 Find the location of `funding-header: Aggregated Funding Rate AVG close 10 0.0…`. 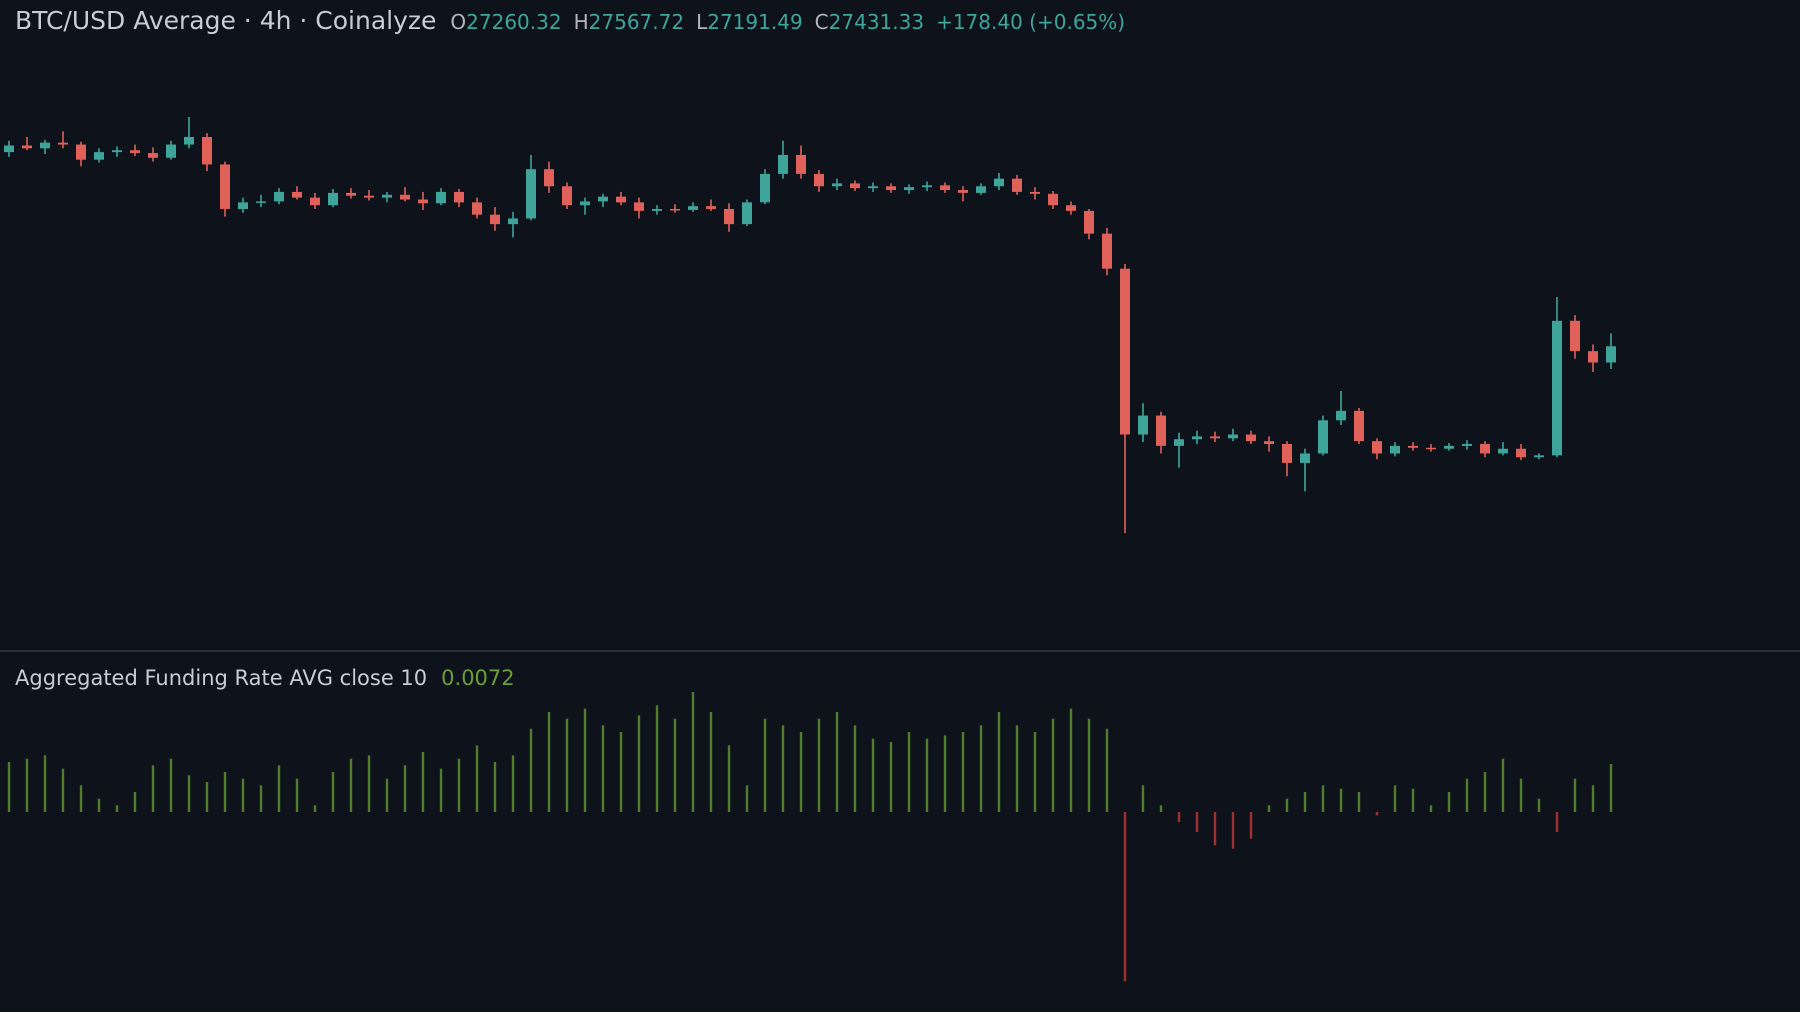

funding-header: Aggregated Funding Rate AVG close 10 0.0… is located at coordinates (265, 678).